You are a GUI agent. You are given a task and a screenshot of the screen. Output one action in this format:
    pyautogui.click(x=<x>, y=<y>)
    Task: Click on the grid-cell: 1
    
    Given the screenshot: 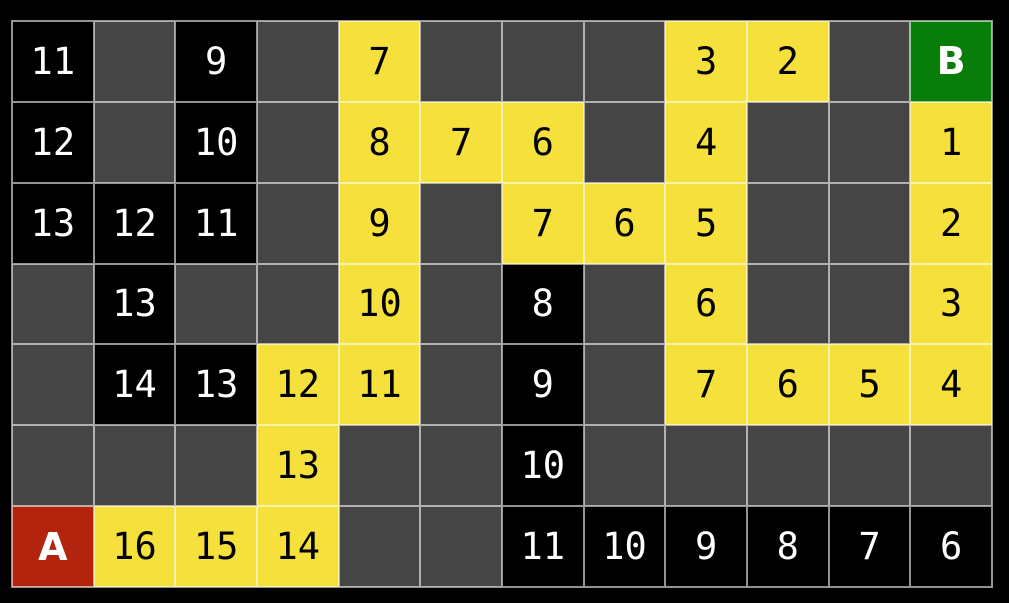 What is the action you would take?
    pyautogui.click(x=951, y=142)
    